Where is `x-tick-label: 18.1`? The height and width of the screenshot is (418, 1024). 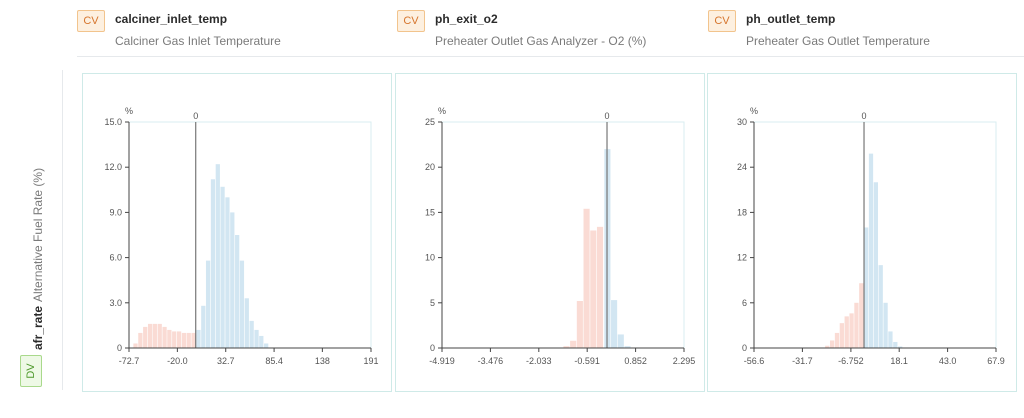 x-tick-label: 18.1 is located at coordinates (899, 361).